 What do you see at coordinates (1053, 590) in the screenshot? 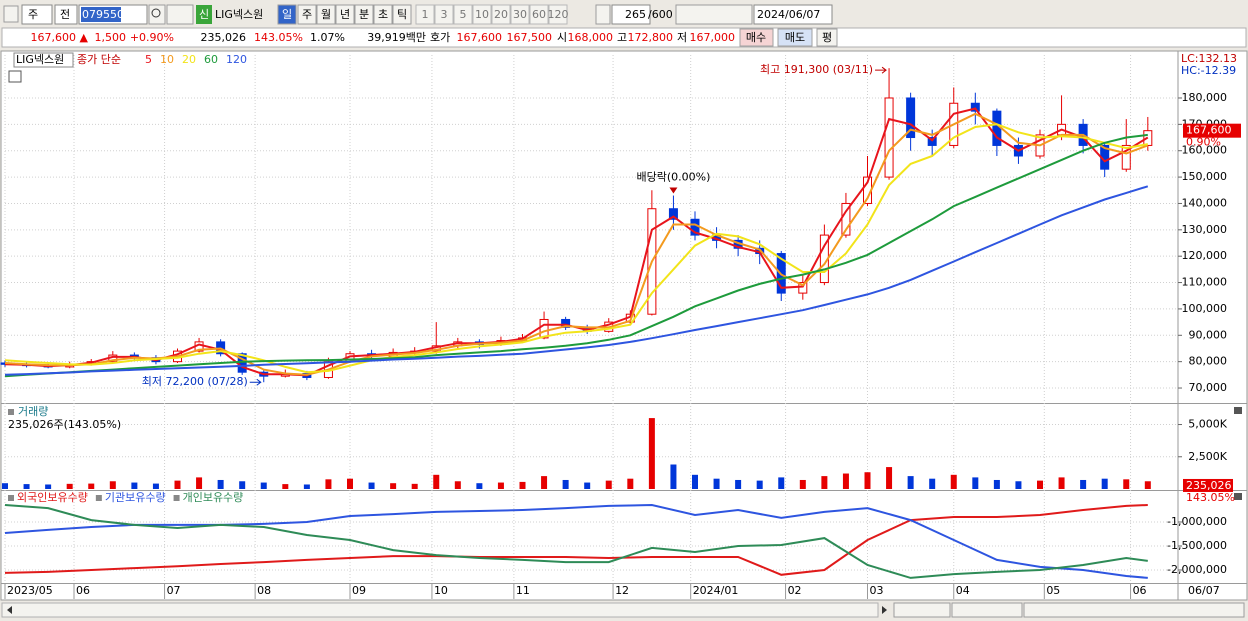
I see `x-tick-label: 05` at bounding box center [1053, 590].